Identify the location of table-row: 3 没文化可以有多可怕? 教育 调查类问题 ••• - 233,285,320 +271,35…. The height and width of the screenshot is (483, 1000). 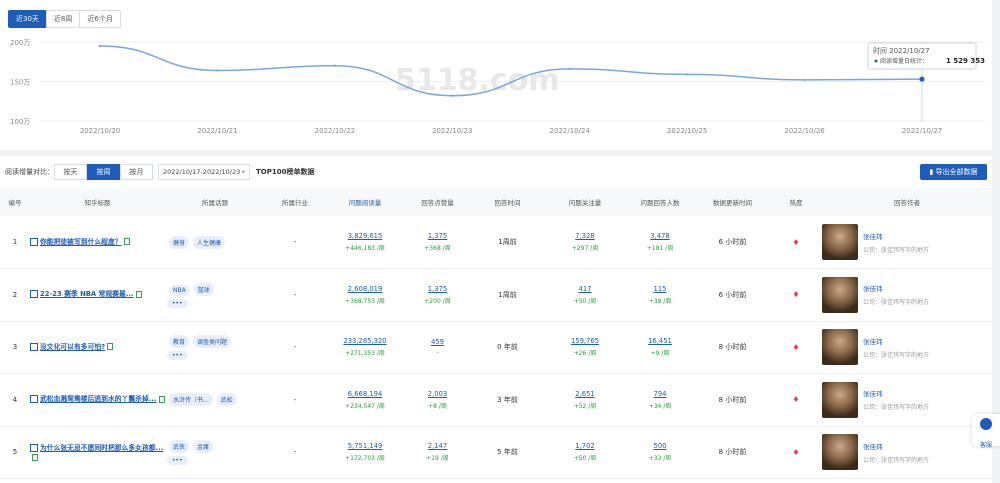
(496, 347).